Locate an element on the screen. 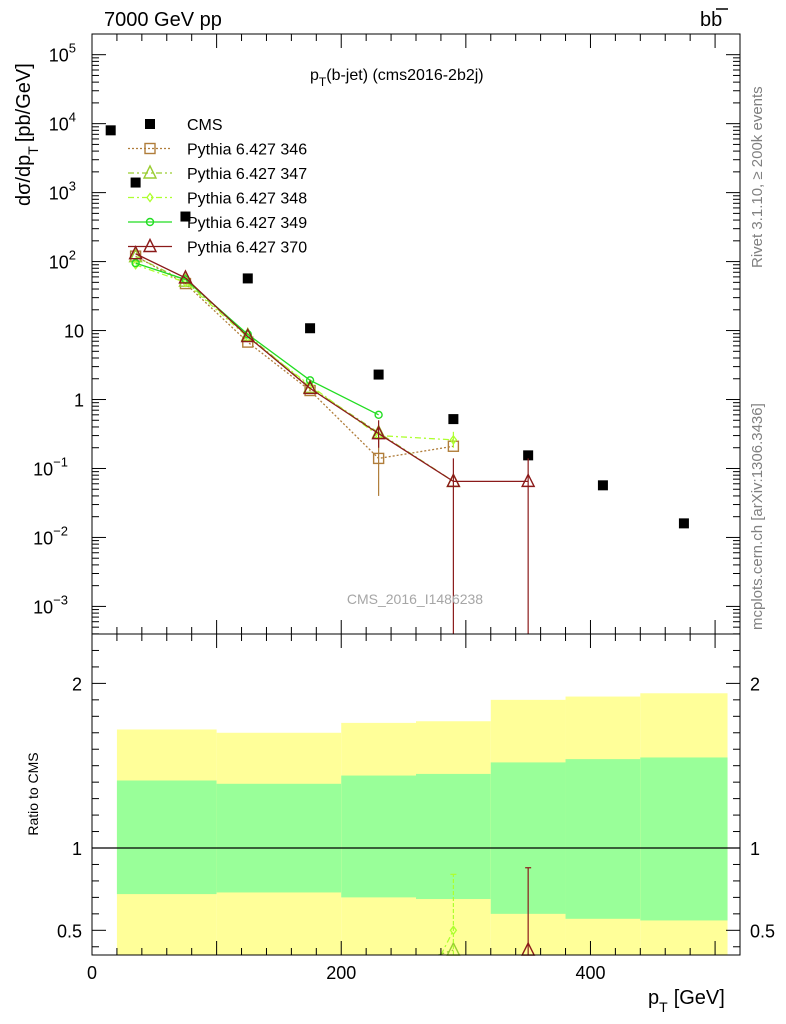  ratio-y-tick-label: 1 is located at coordinates (77, 849).